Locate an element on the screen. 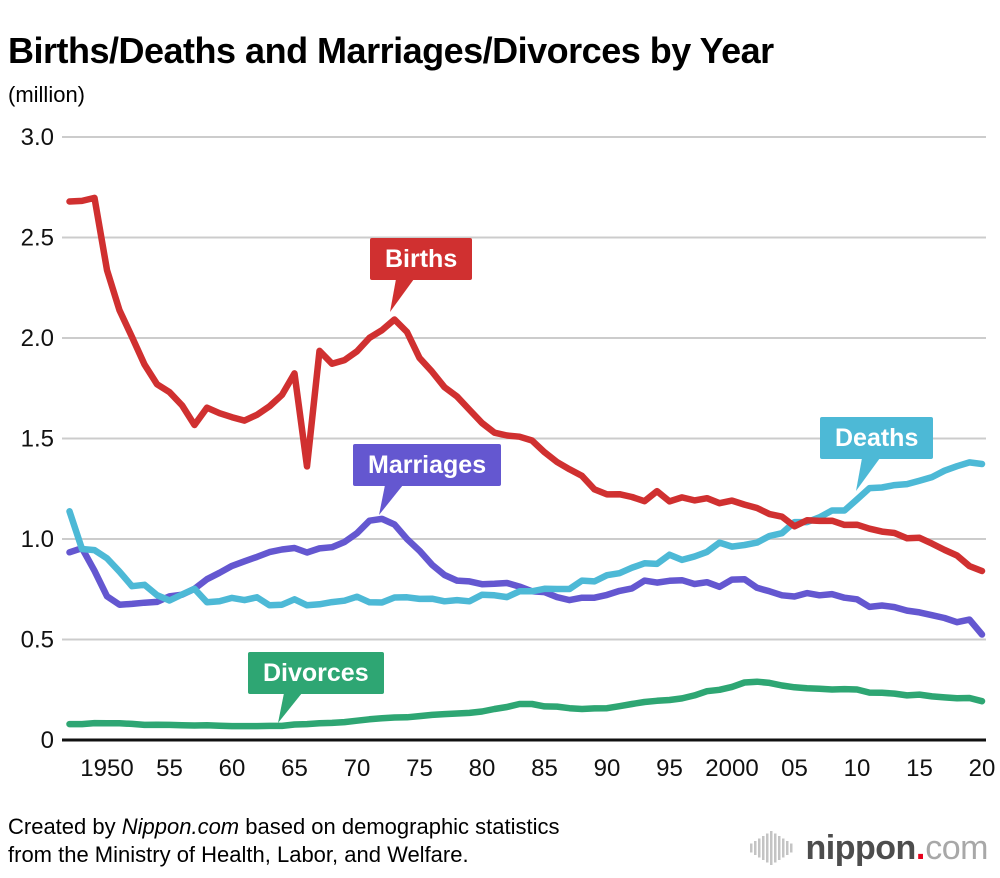  nippon-logo: nippon. com is located at coordinates (868, 848).